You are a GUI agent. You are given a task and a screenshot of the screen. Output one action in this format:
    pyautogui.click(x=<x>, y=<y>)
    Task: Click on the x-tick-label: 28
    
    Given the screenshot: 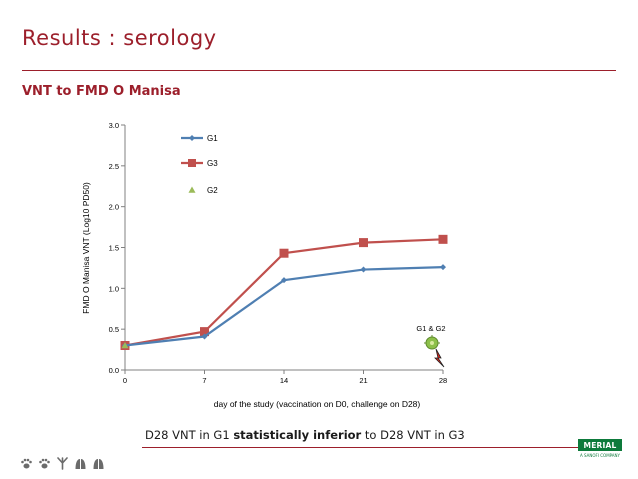 What is the action you would take?
    pyautogui.click(x=443, y=380)
    